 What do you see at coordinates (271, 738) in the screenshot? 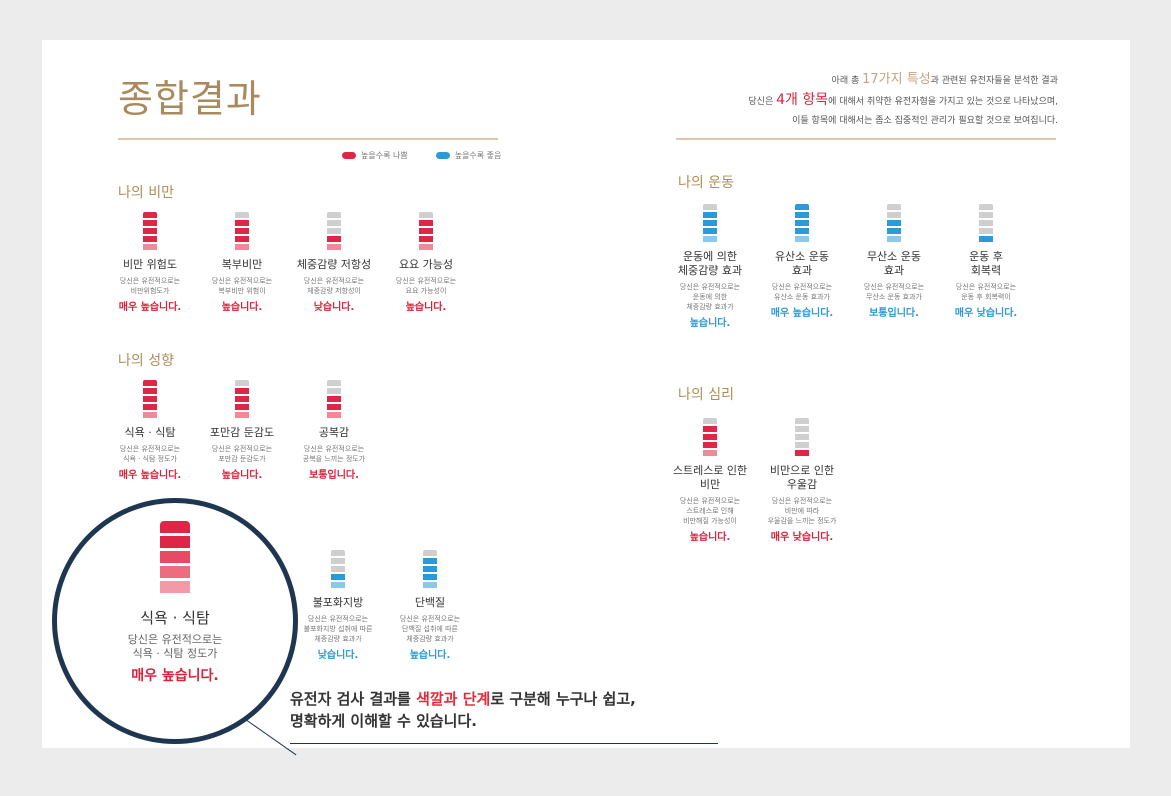
I see `callout-pointer` at bounding box center [271, 738].